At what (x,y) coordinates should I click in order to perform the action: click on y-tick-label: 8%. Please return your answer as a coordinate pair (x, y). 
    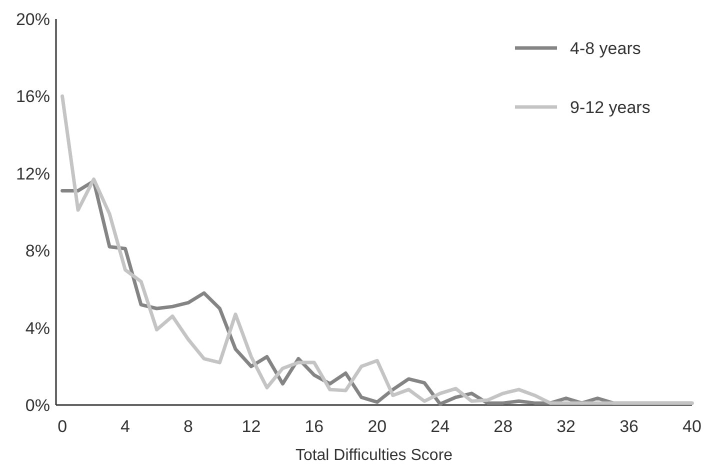
    Looking at the image, I should click on (37, 251).